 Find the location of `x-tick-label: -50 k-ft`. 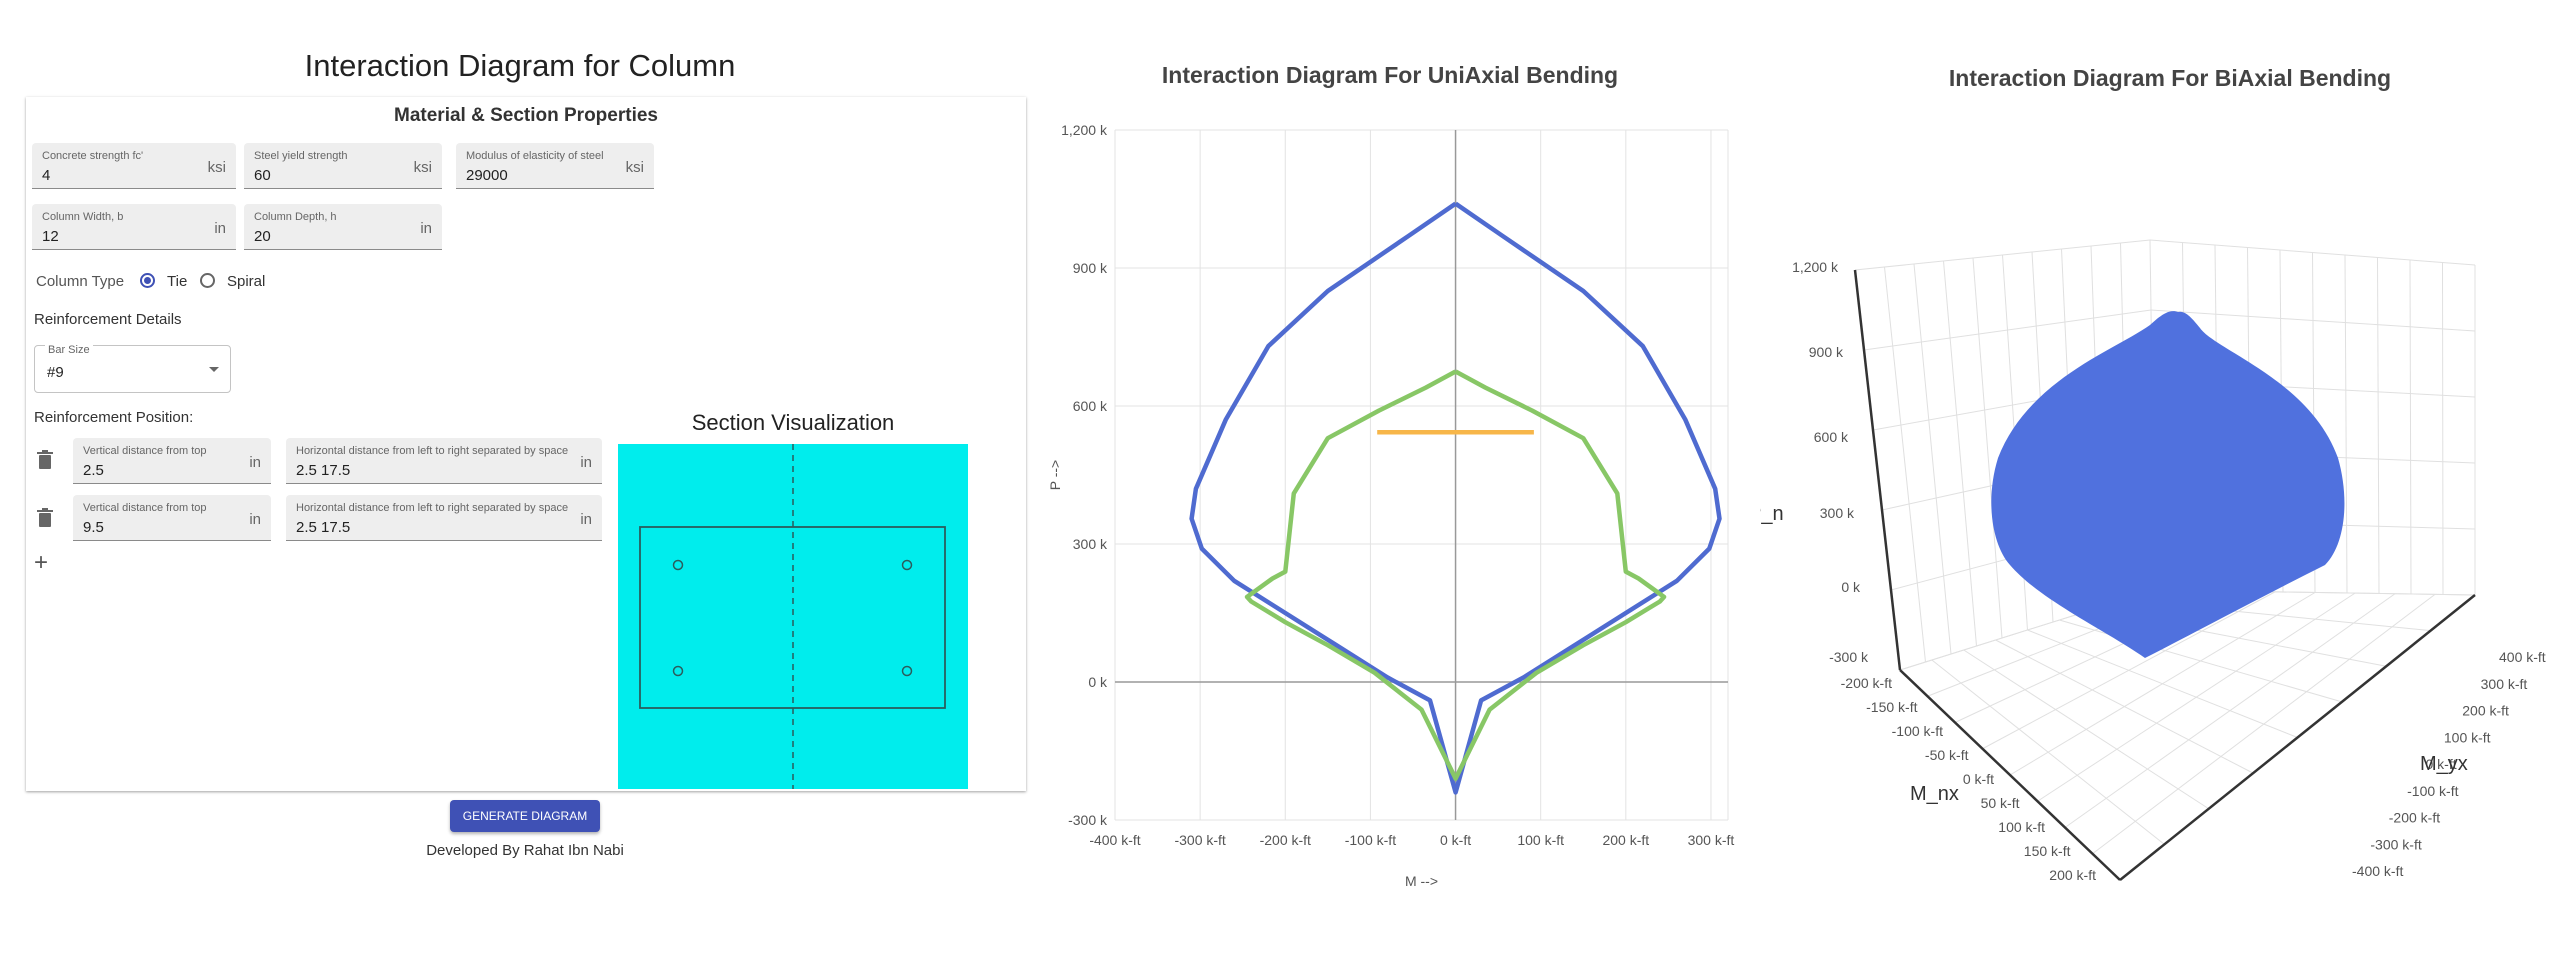

x-tick-label: -50 k-ft is located at coordinates (1947, 755).